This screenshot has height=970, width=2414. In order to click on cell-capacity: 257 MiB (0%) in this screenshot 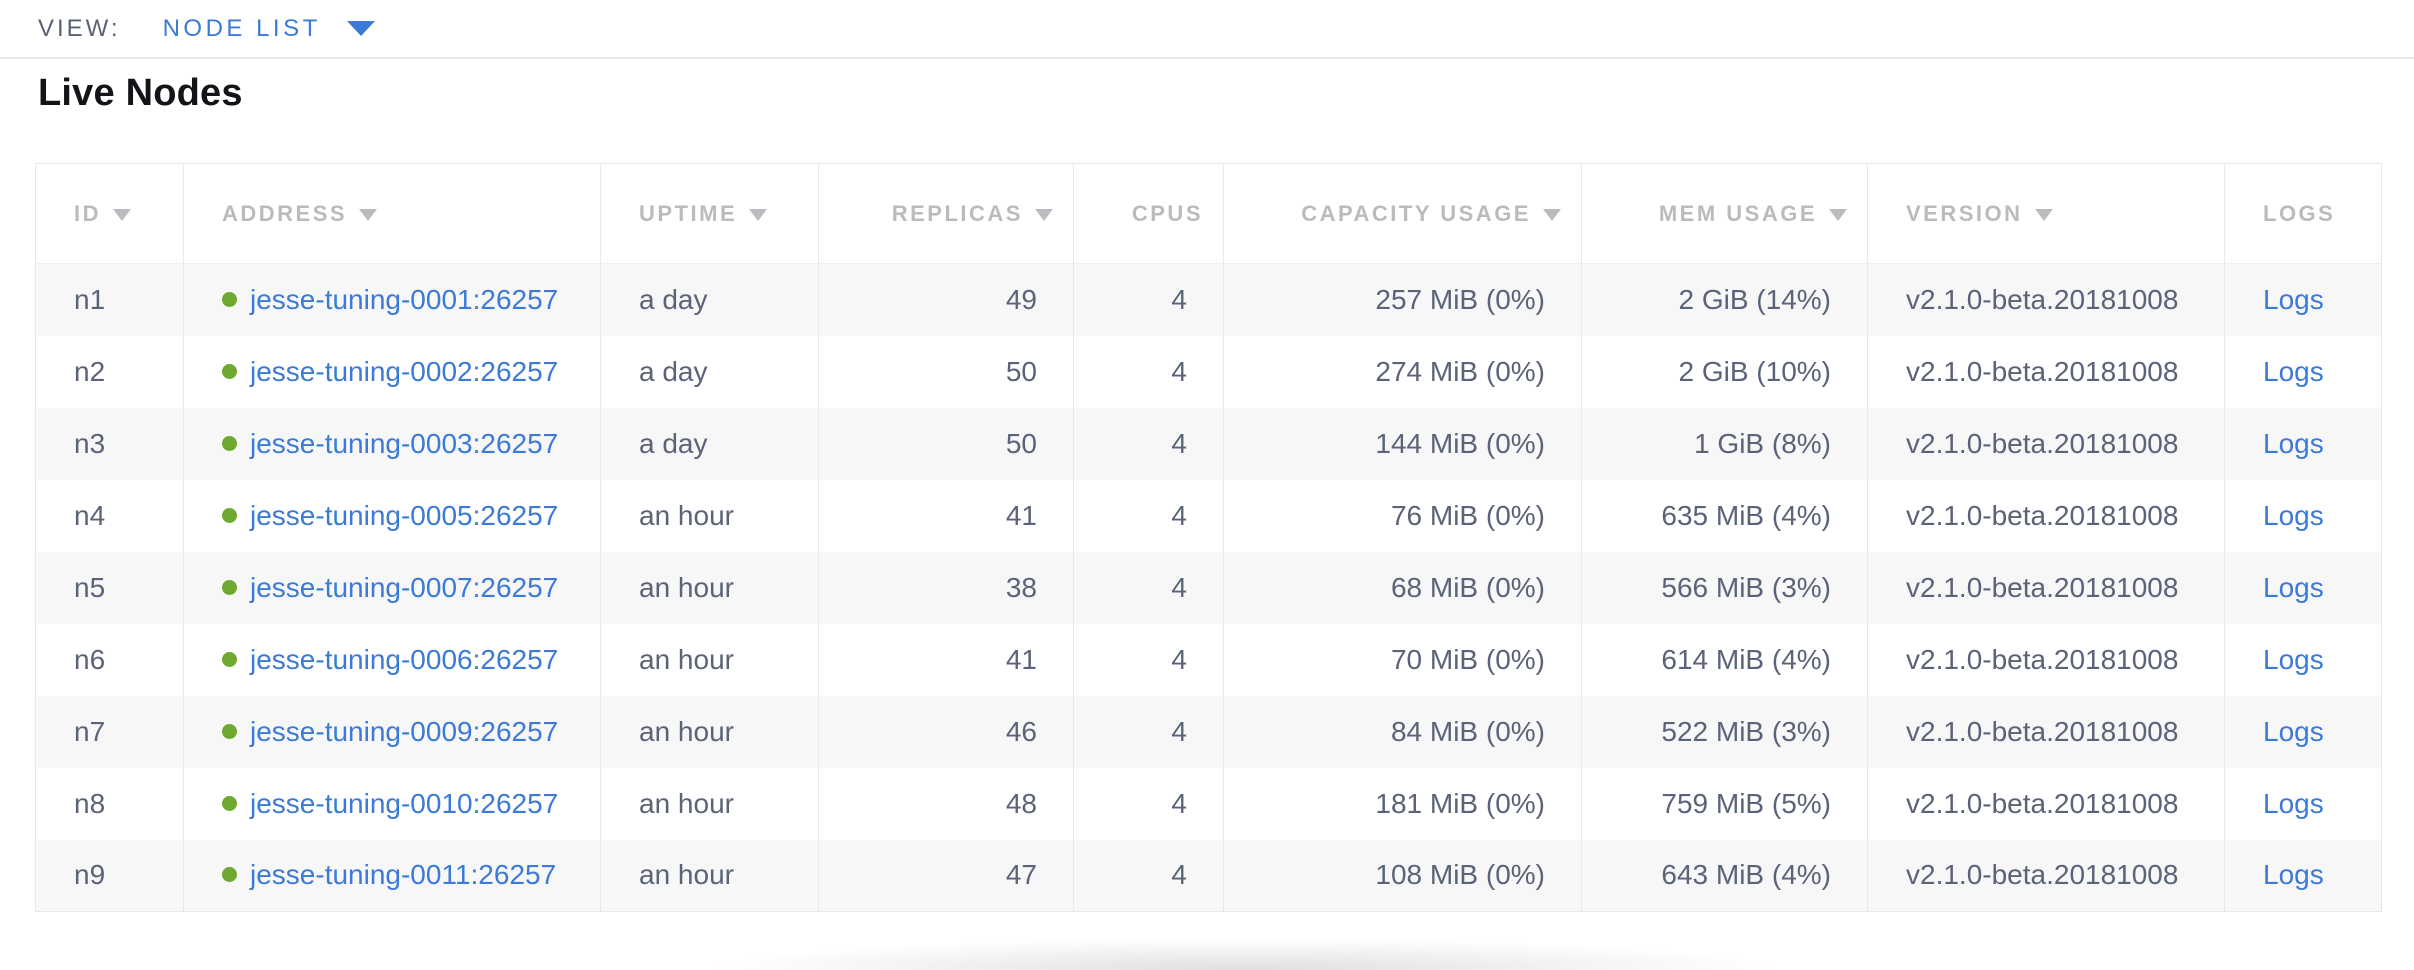, I will do `click(1402, 299)`.